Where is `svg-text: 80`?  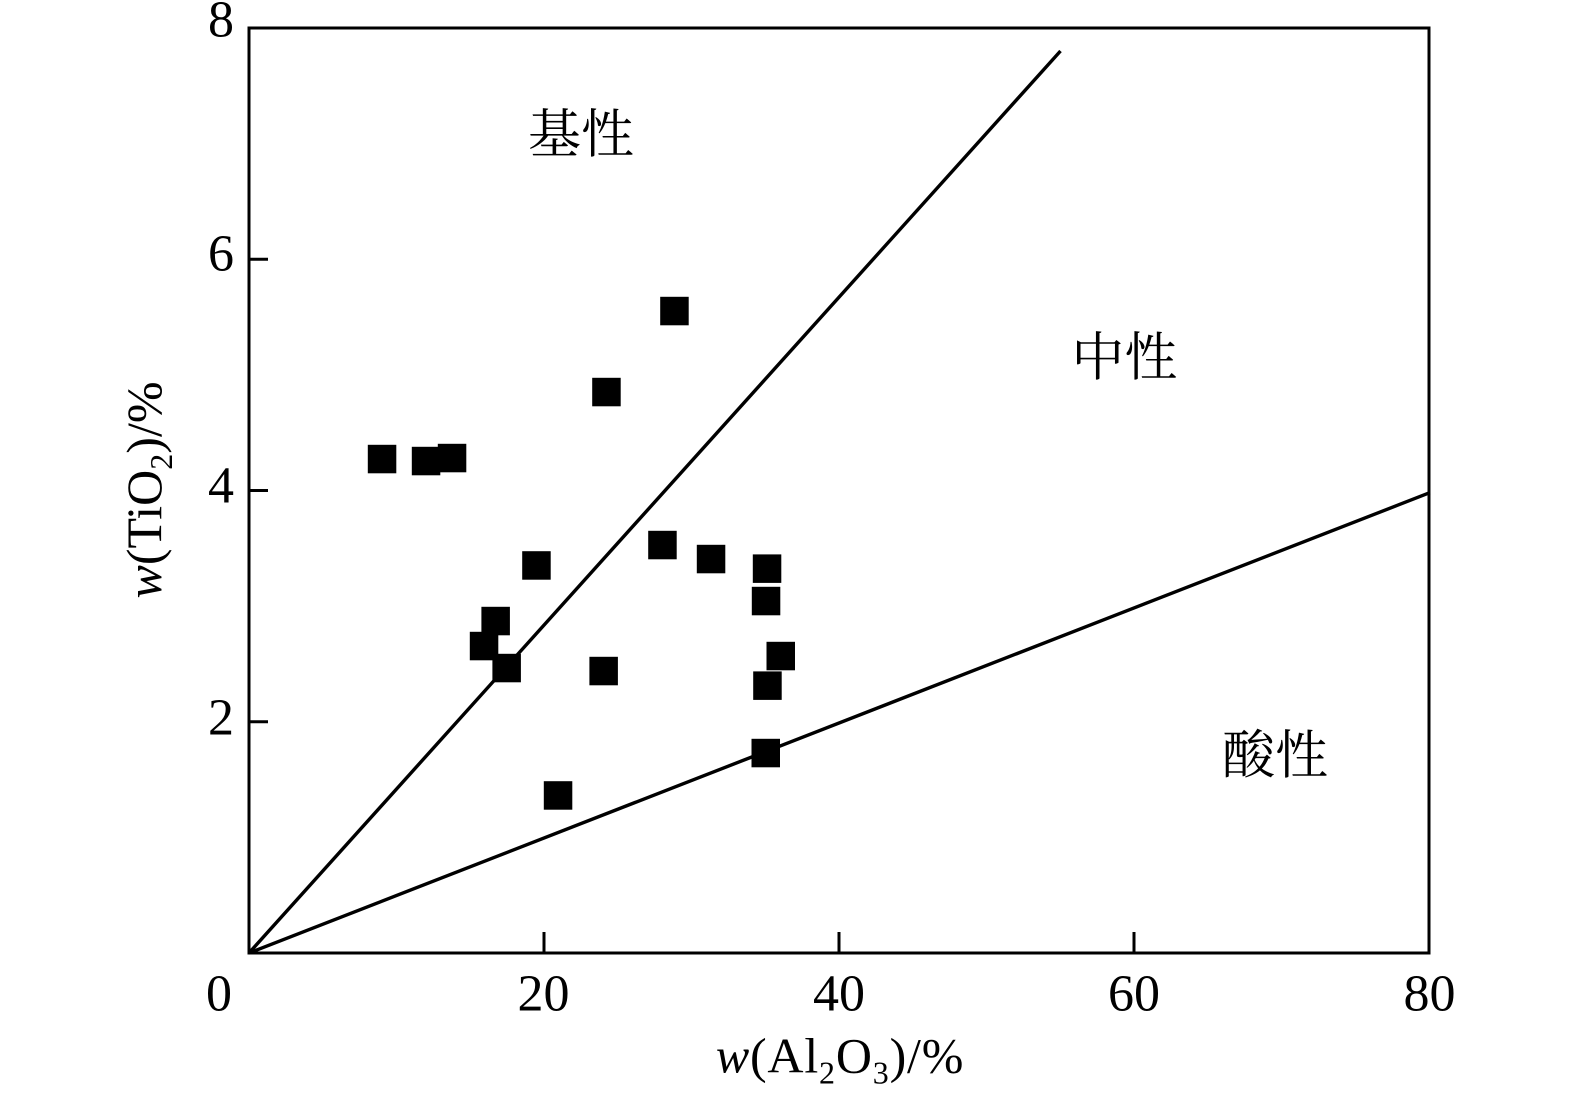 svg-text: 80 is located at coordinates (1430, 994).